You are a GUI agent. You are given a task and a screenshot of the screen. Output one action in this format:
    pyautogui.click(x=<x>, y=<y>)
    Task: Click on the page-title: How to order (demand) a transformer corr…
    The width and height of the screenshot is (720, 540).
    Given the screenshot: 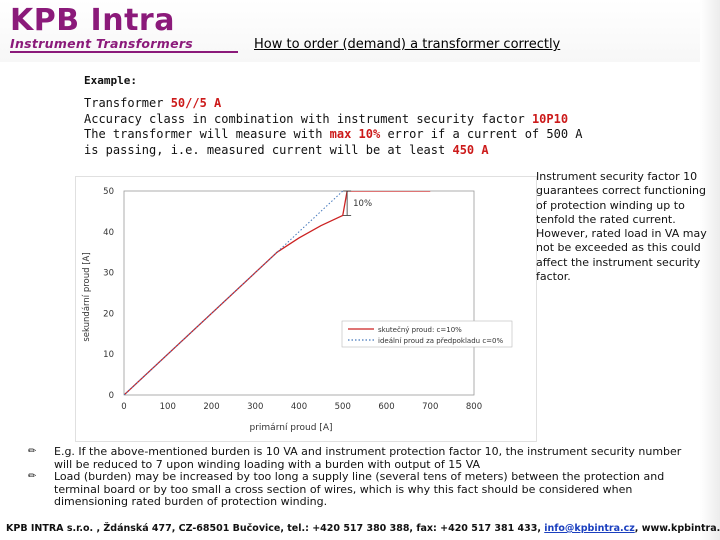 What is the action you would take?
    pyautogui.click(x=407, y=44)
    